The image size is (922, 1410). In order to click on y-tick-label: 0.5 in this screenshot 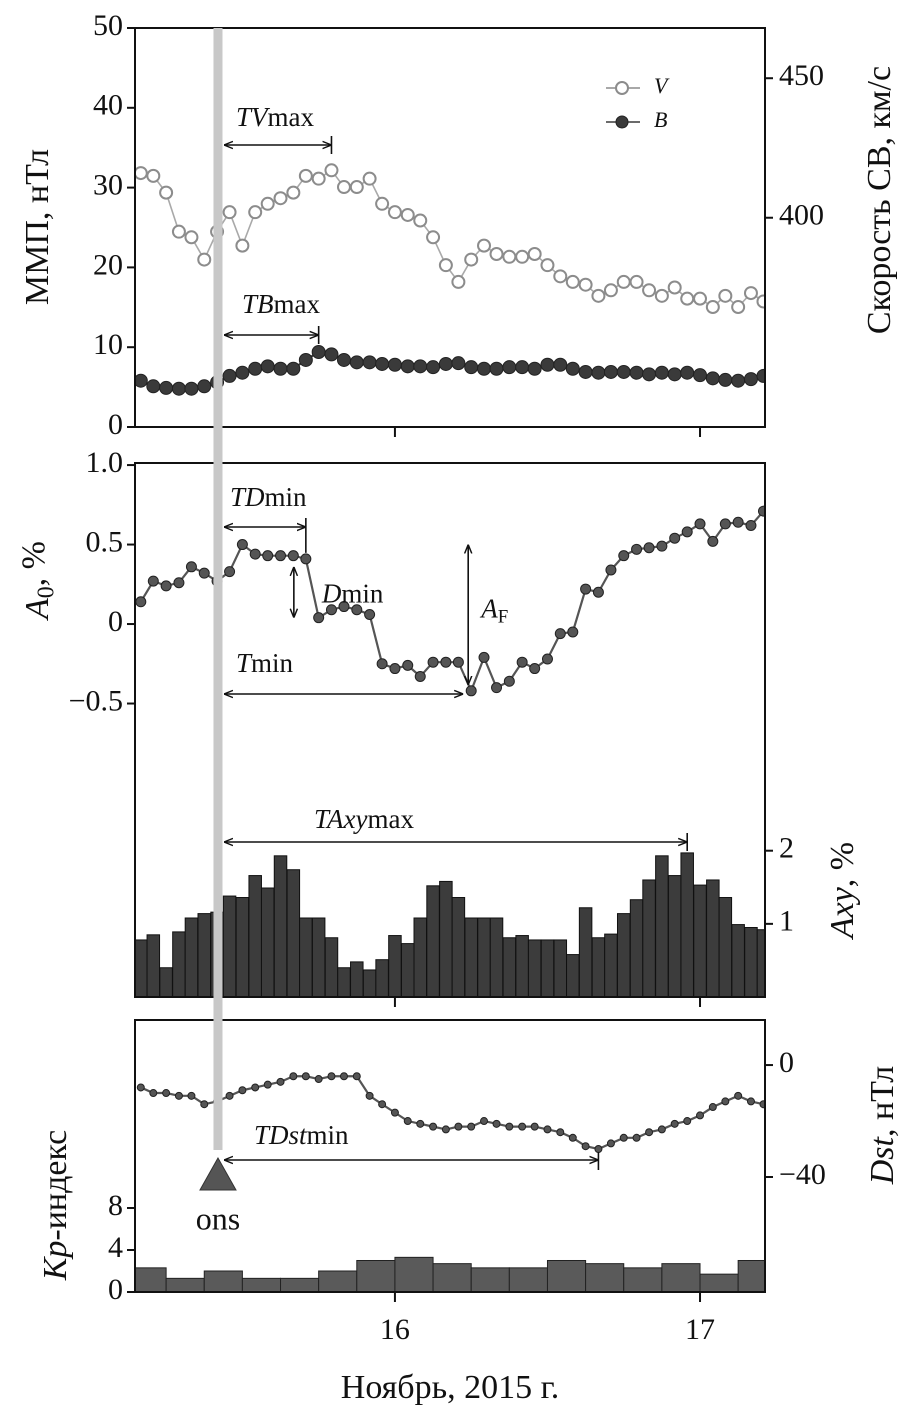, I will do `click(105, 541)`.